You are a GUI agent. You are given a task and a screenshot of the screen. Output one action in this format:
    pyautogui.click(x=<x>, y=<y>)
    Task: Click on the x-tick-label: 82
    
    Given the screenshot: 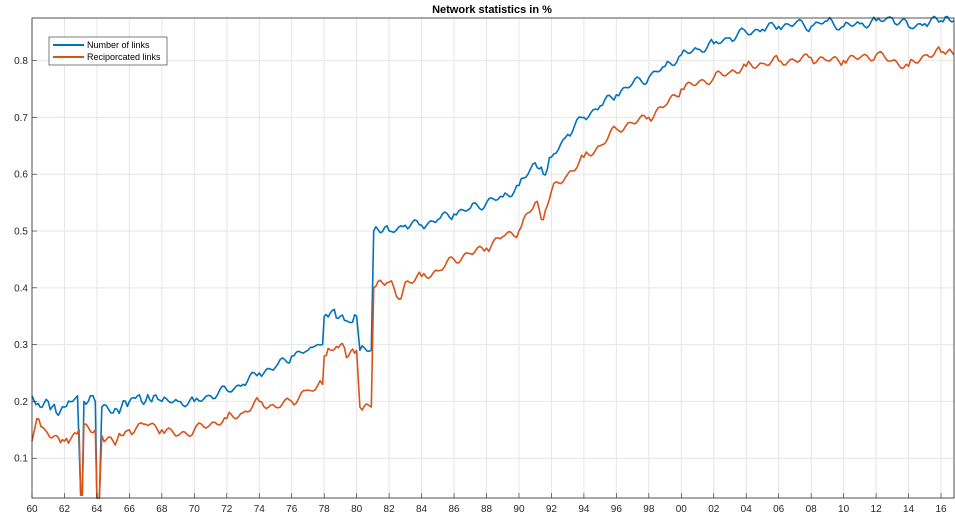 What is the action you would take?
    pyautogui.click(x=390, y=509)
    